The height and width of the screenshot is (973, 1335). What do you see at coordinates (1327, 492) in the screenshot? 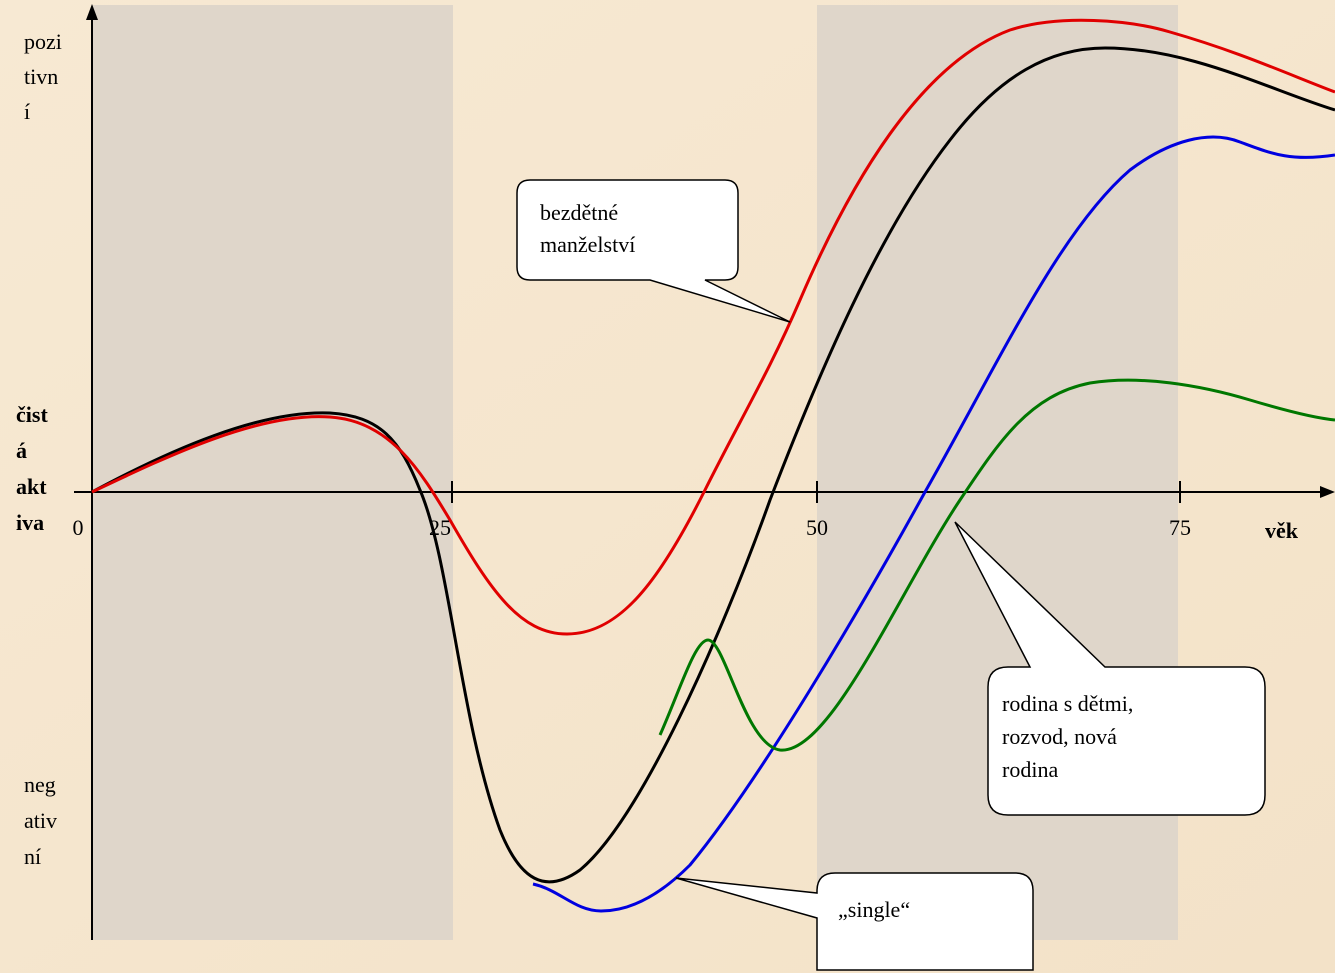
I see `x-axis-arrow` at bounding box center [1327, 492].